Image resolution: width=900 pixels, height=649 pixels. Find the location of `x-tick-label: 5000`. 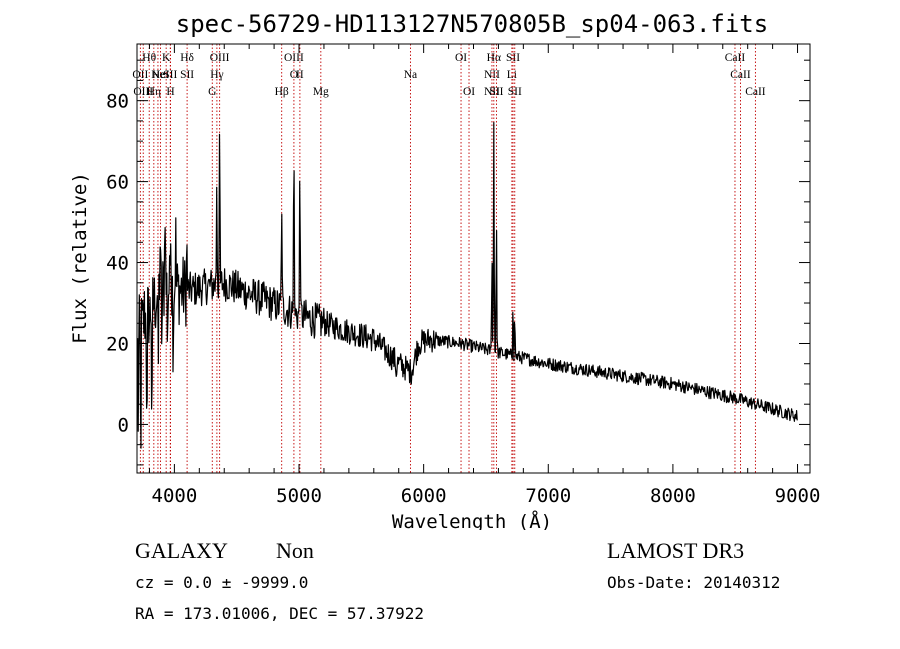

x-tick-label: 5000 is located at coordinates (299, 496).